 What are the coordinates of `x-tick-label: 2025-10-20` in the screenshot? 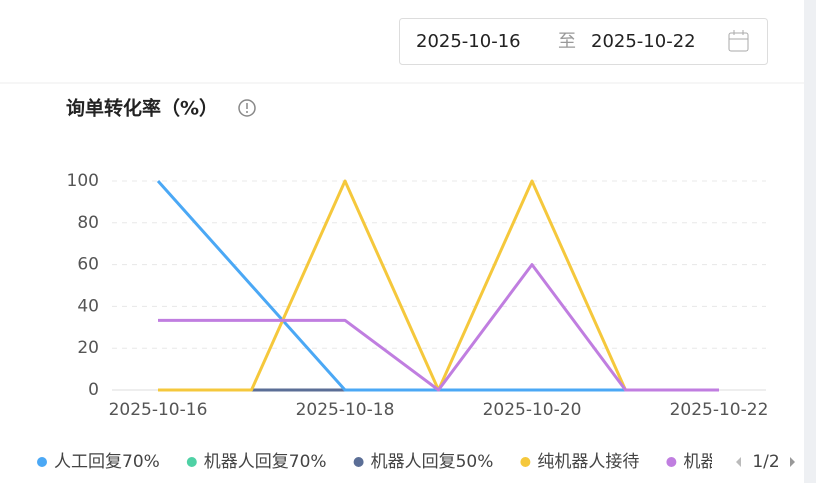 It's located at (532, 410).